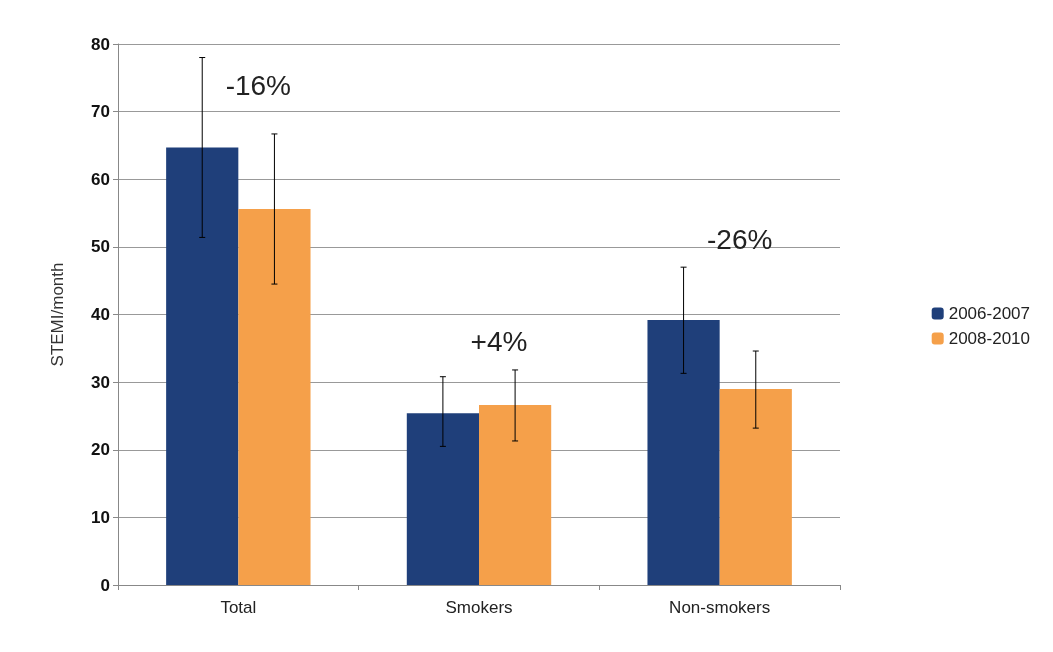 The width and height of the screenshot is (1053, 652). What do you see at coordinates (100, 179) in the screenshot?
I see `y-tick-label: 60` at bounding box center [100, 179].